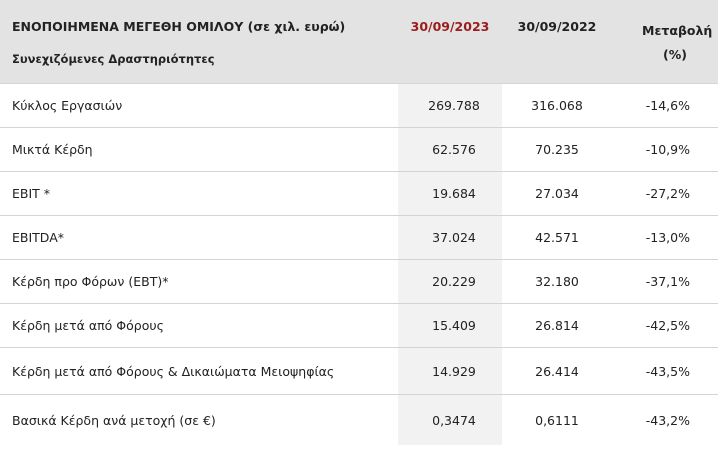  Describe the element at coordinates (557, 281) in the screenshot. I see `value-2022: 32.180` at that location.